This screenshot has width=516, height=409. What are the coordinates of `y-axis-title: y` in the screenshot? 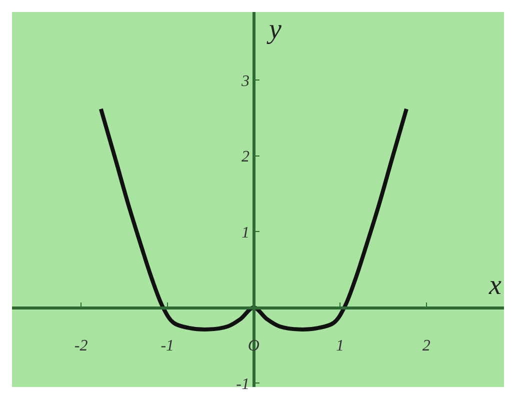 It's located at (274, 29).